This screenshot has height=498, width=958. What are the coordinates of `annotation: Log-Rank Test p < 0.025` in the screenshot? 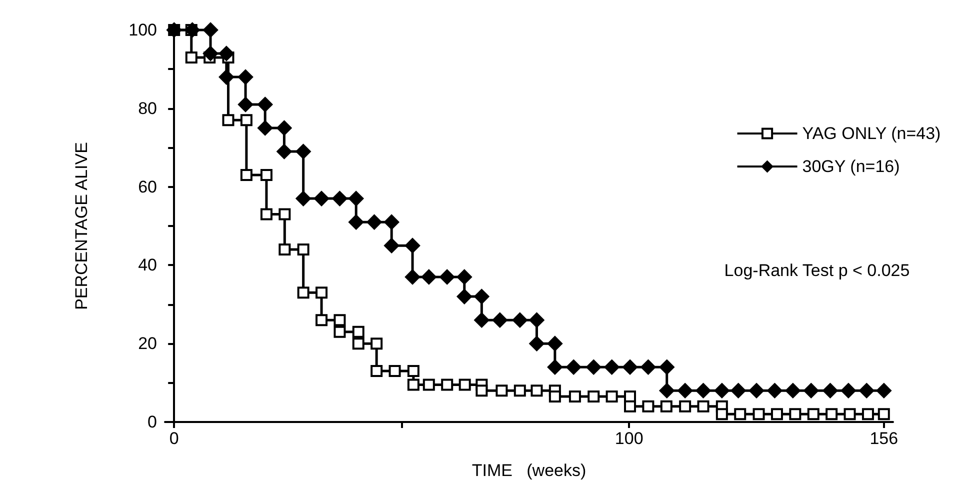 It's located at (817, 270).